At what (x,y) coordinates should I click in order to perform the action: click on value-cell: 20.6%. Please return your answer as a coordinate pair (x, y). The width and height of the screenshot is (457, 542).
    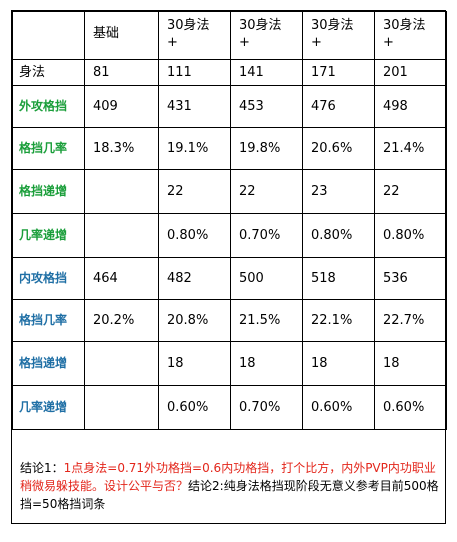
    Looking at the image, I should click on (338, 148).